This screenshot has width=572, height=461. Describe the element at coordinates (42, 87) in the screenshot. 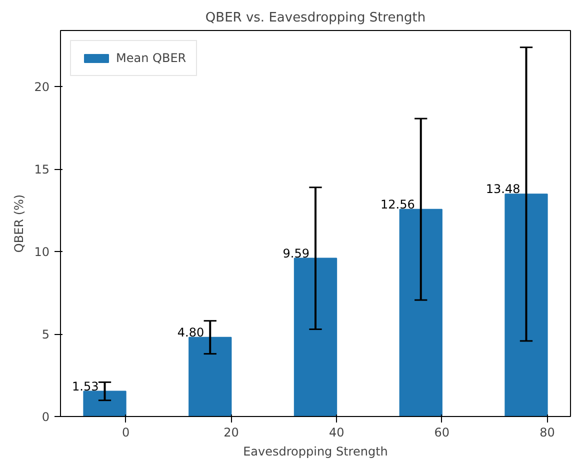

I see `y-tick-label: 20` at that location.